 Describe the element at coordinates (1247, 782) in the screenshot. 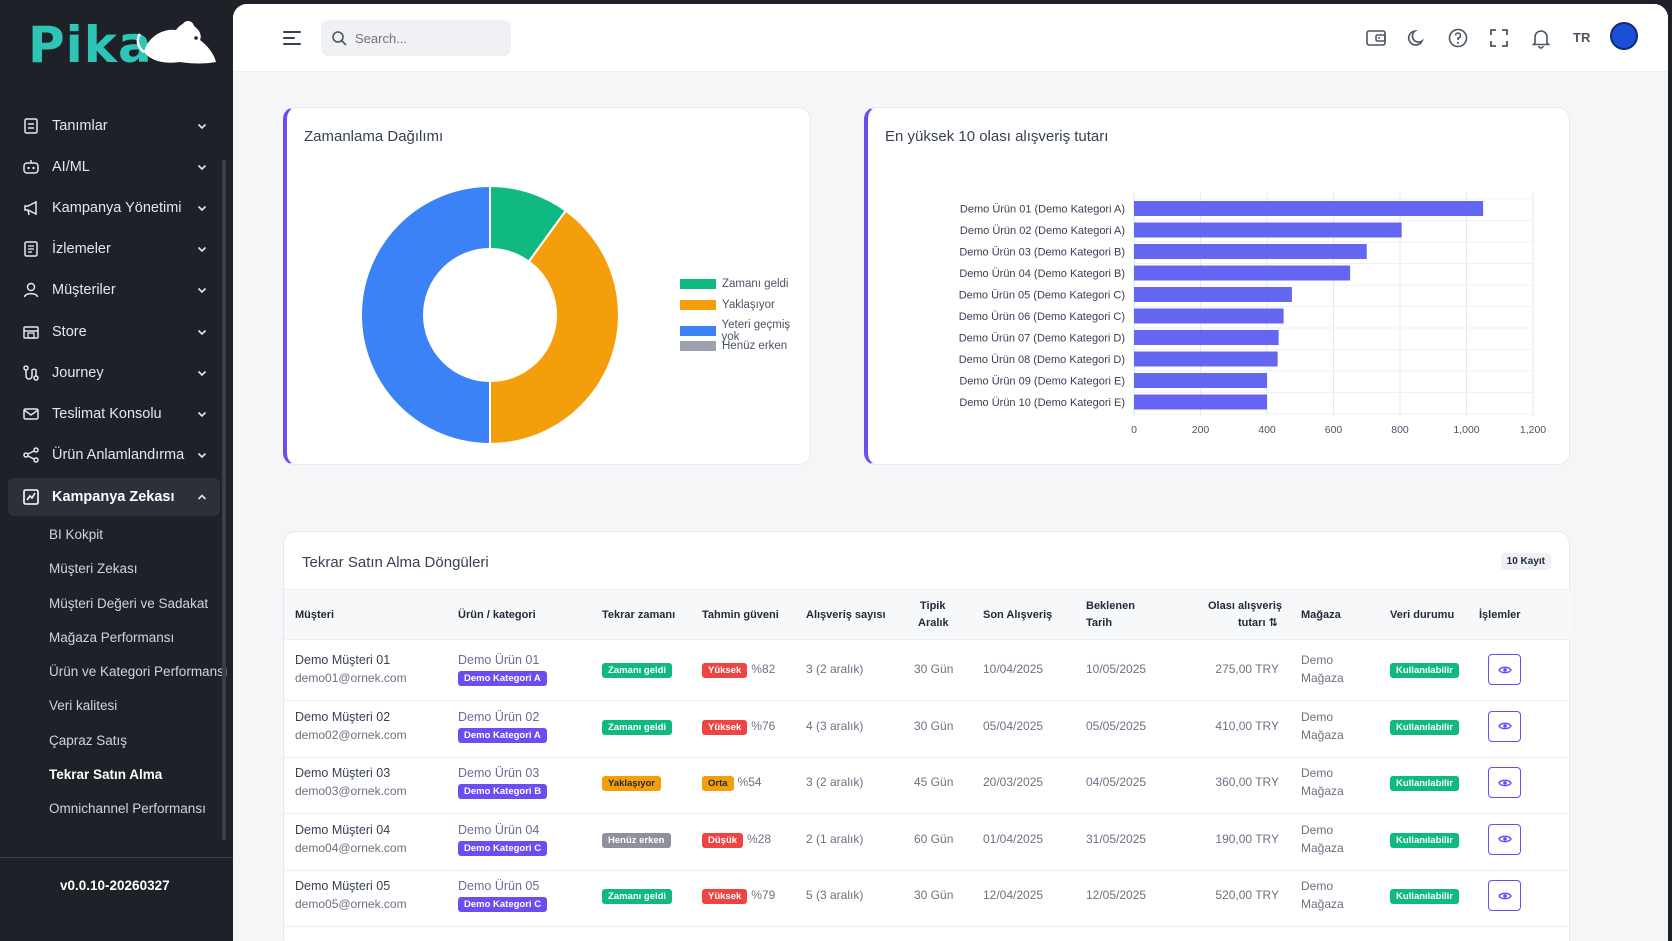

I see `expected-amount: 360,00 TRY` at that location.